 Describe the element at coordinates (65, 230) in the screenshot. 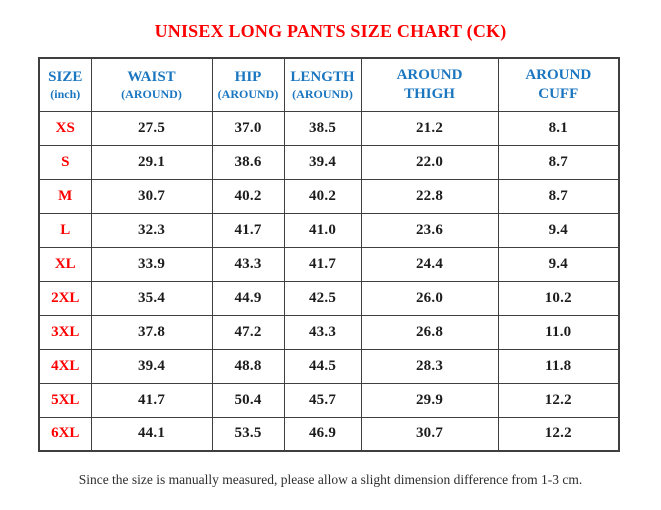

I see `size-label: L` at that location.